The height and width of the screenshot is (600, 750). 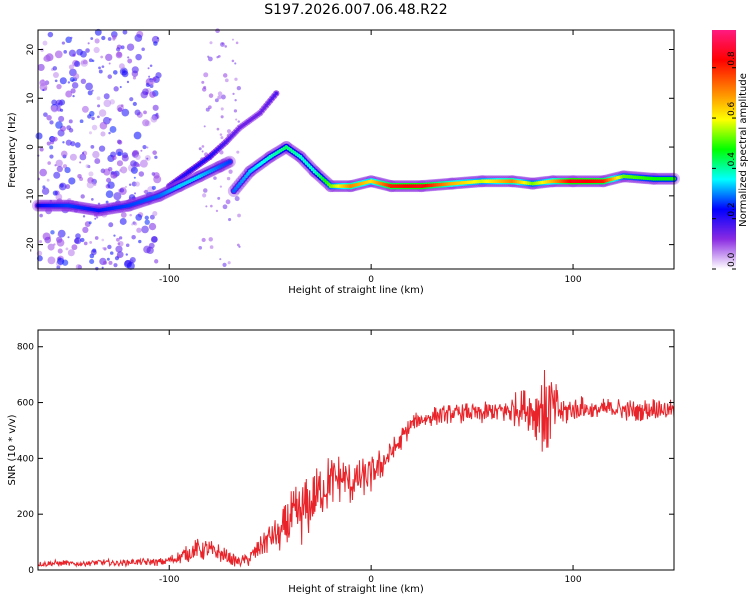 I want to click on colorbar-tick-label: 0.8, so click(x=732, y=58).